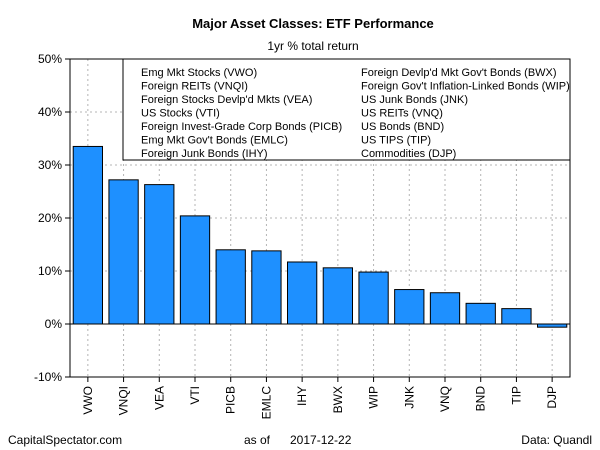  I want to click on legend-item: US TIPS (TIP), so click(396, 141).